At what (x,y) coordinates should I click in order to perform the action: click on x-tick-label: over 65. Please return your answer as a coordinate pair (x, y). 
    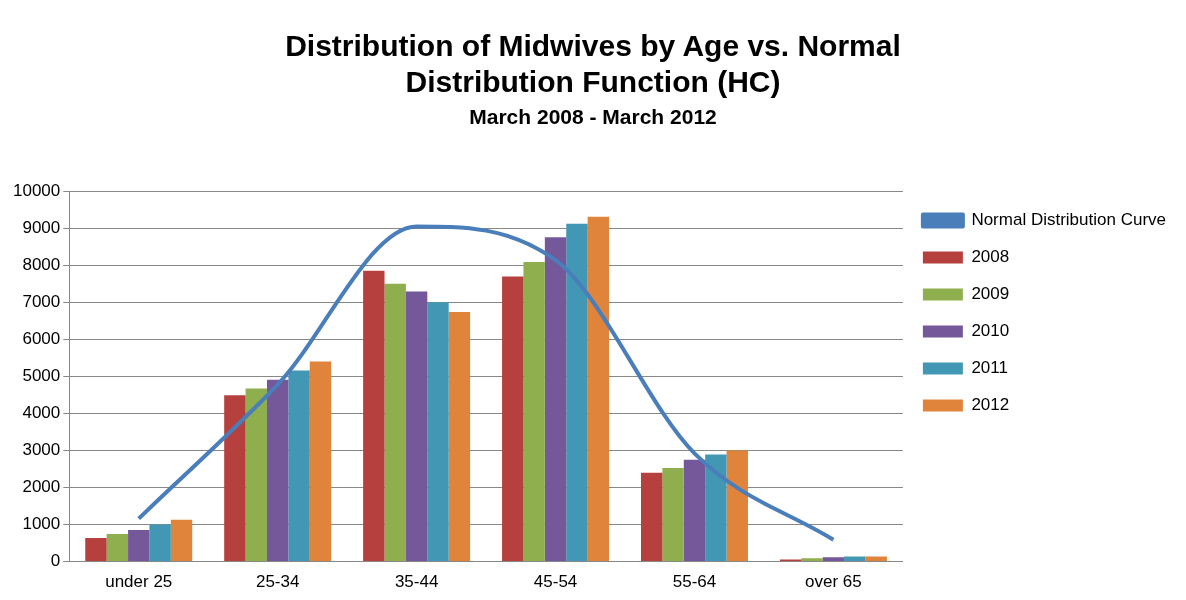
    Looking at the image, I should click on (833, 582).